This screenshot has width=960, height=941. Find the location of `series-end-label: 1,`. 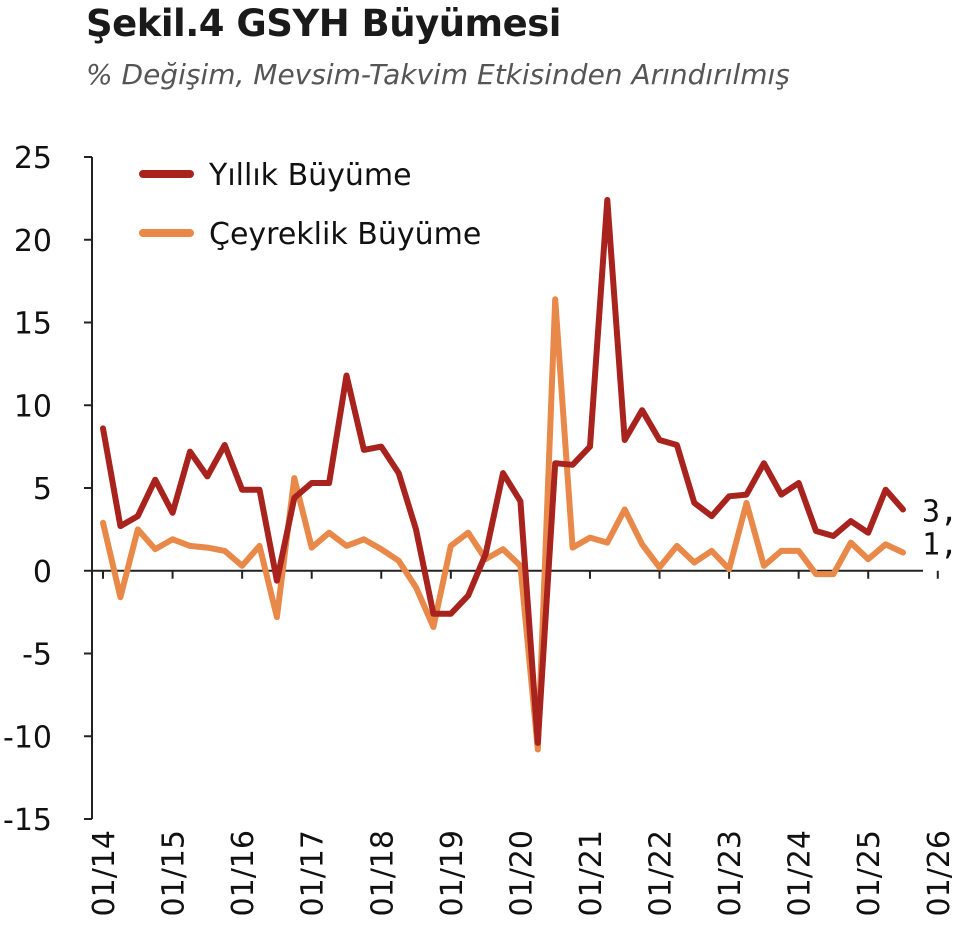

series-end-label: 1, is located at coordinates (940, 545).